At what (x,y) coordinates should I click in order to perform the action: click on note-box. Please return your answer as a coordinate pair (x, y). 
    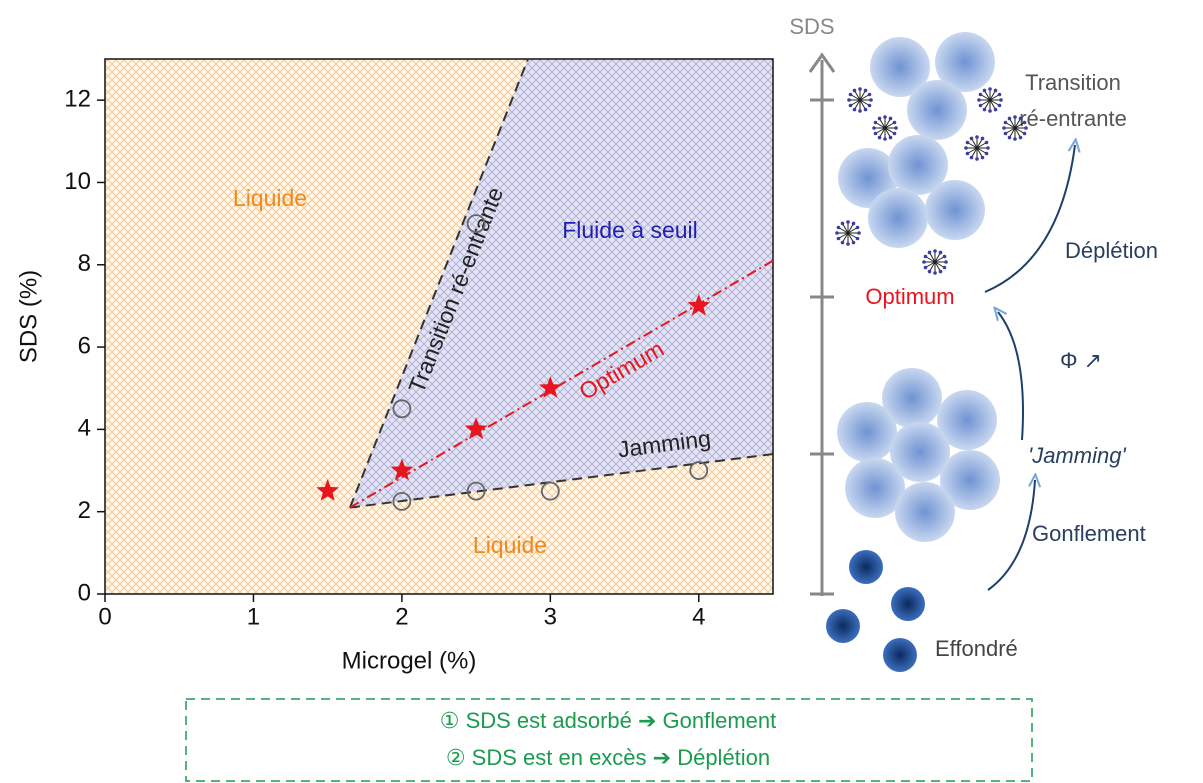
    Looking at the image, I should click on (609, 740).